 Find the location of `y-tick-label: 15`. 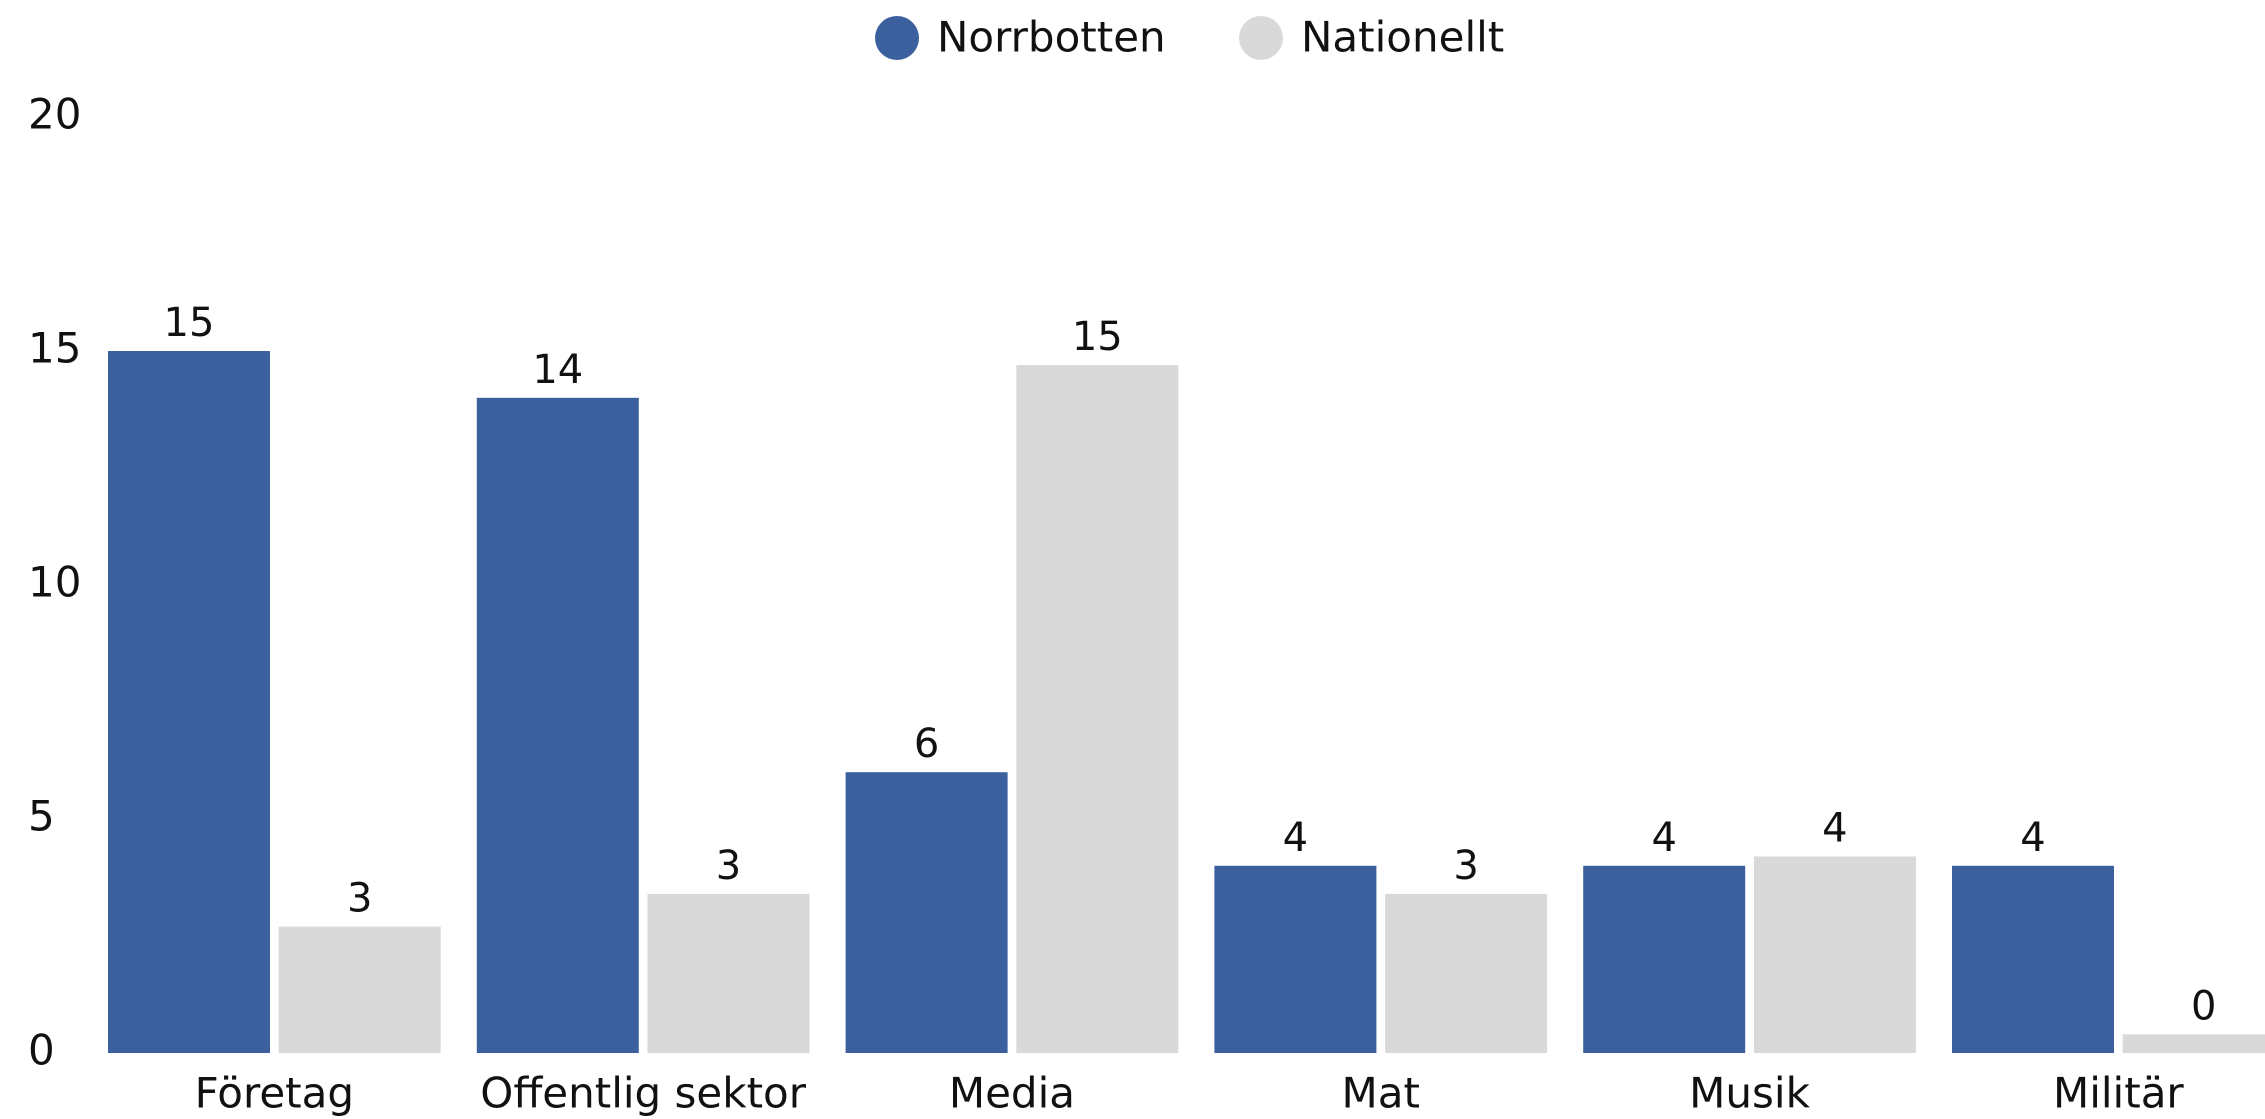

y-tick-label: 15 is located at coordinates (54, 348).